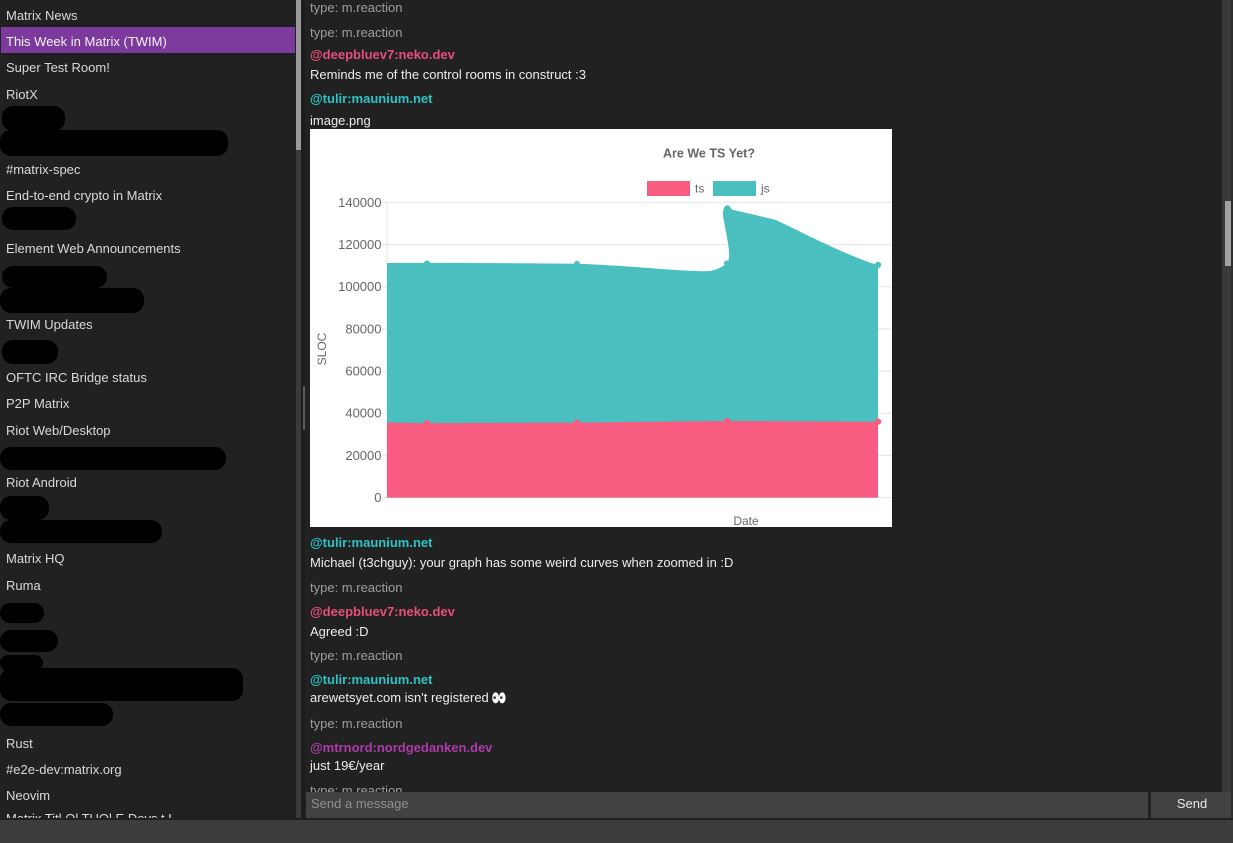 Image resolution: width=1233 pixels, height=843 pixels. I want to click on svg-text: Are We TS Yet?, so click(709, 154).